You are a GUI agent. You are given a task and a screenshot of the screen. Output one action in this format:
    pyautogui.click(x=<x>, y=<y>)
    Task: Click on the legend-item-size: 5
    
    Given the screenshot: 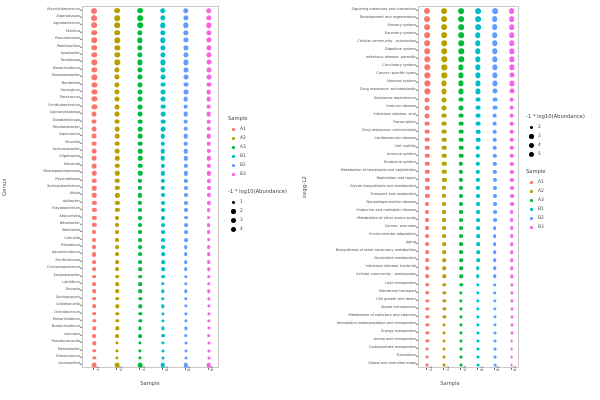 What is the action you would take?
    pyautogui.click(x=555, y=154)
    